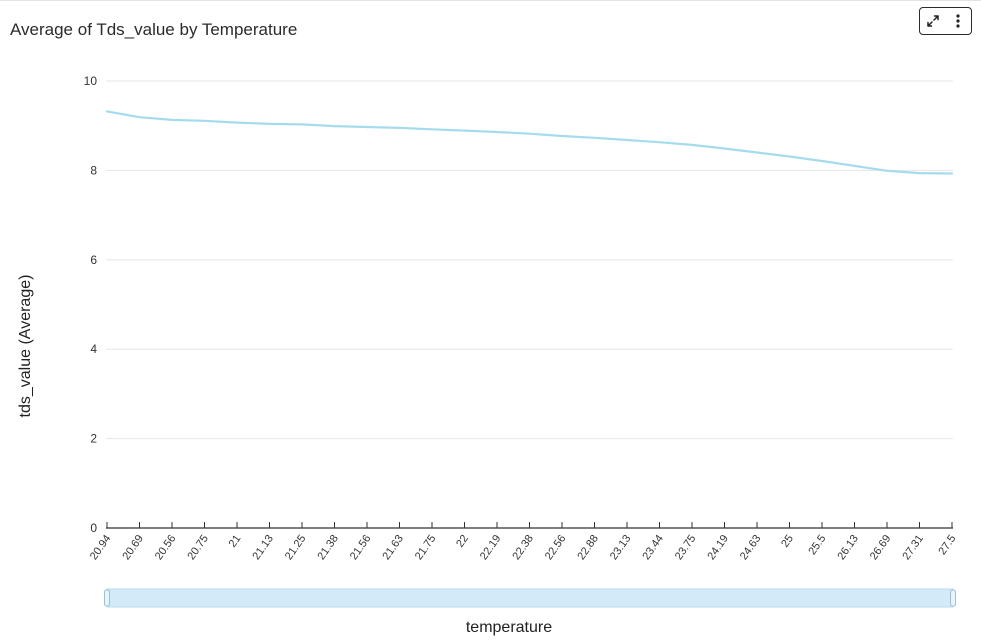 The height and width of the screenshot is (641, 981). I want to click on x-tick-label: 22.88, so click(588, 547).